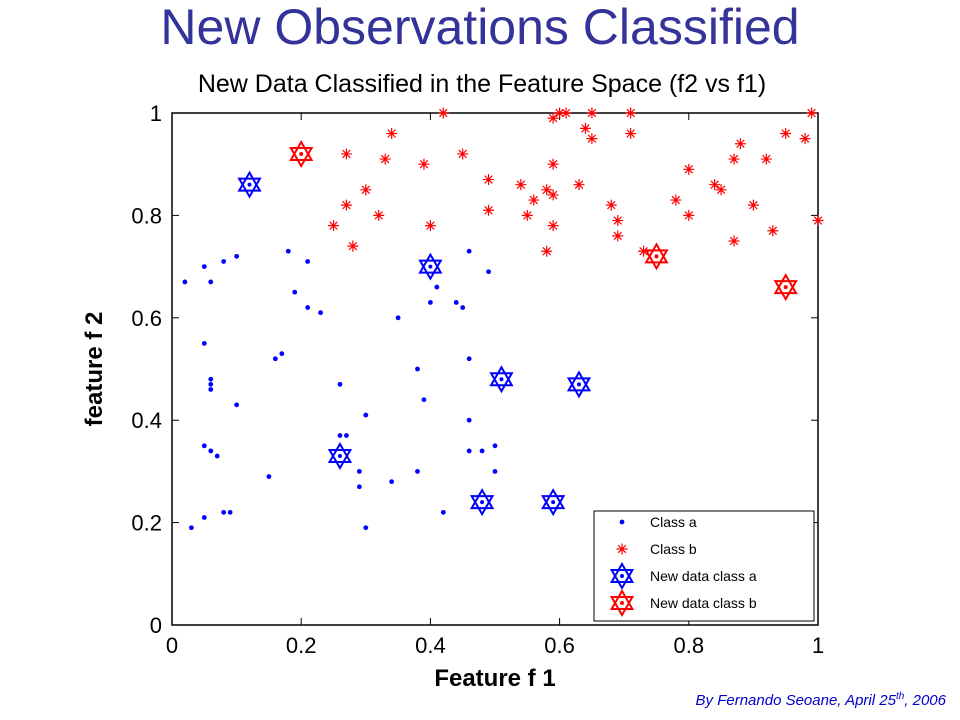  I want to click on series-class-a, so click(340, 389).